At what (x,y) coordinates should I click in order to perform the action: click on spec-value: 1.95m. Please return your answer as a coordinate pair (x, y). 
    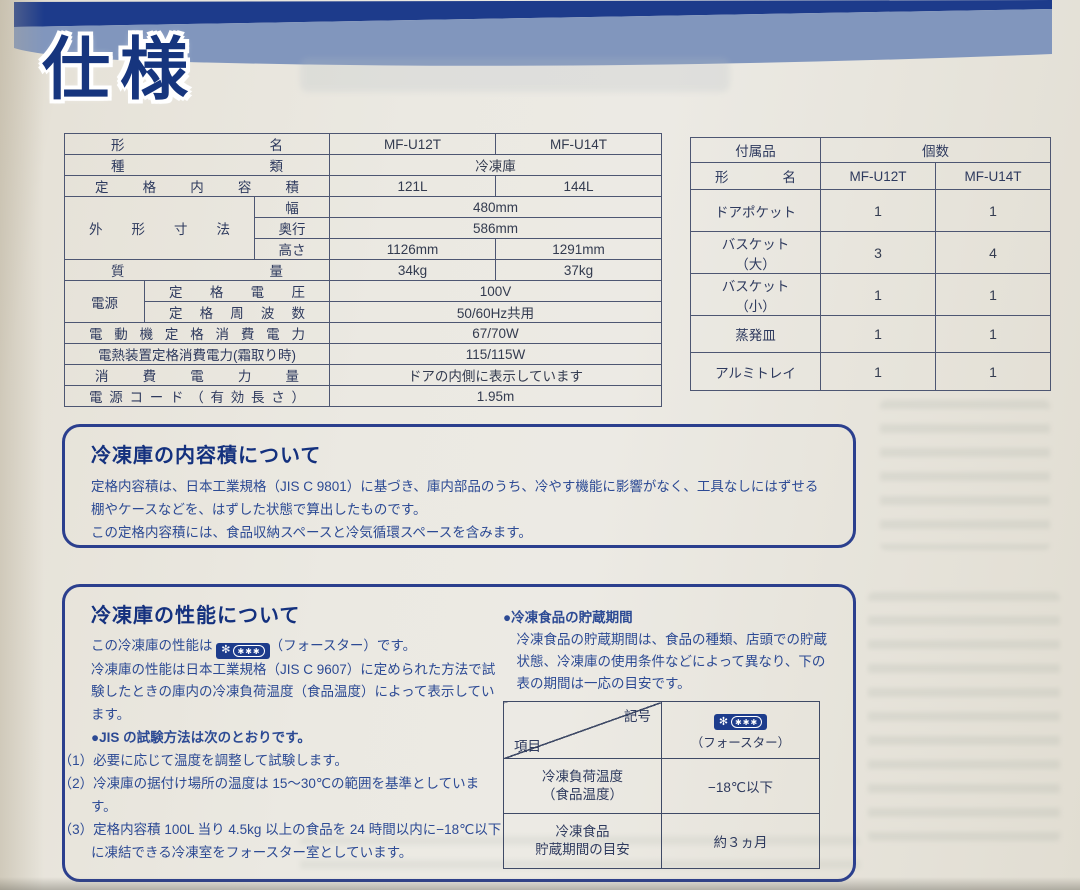
    Looking at the image, I should click on (495, 396).